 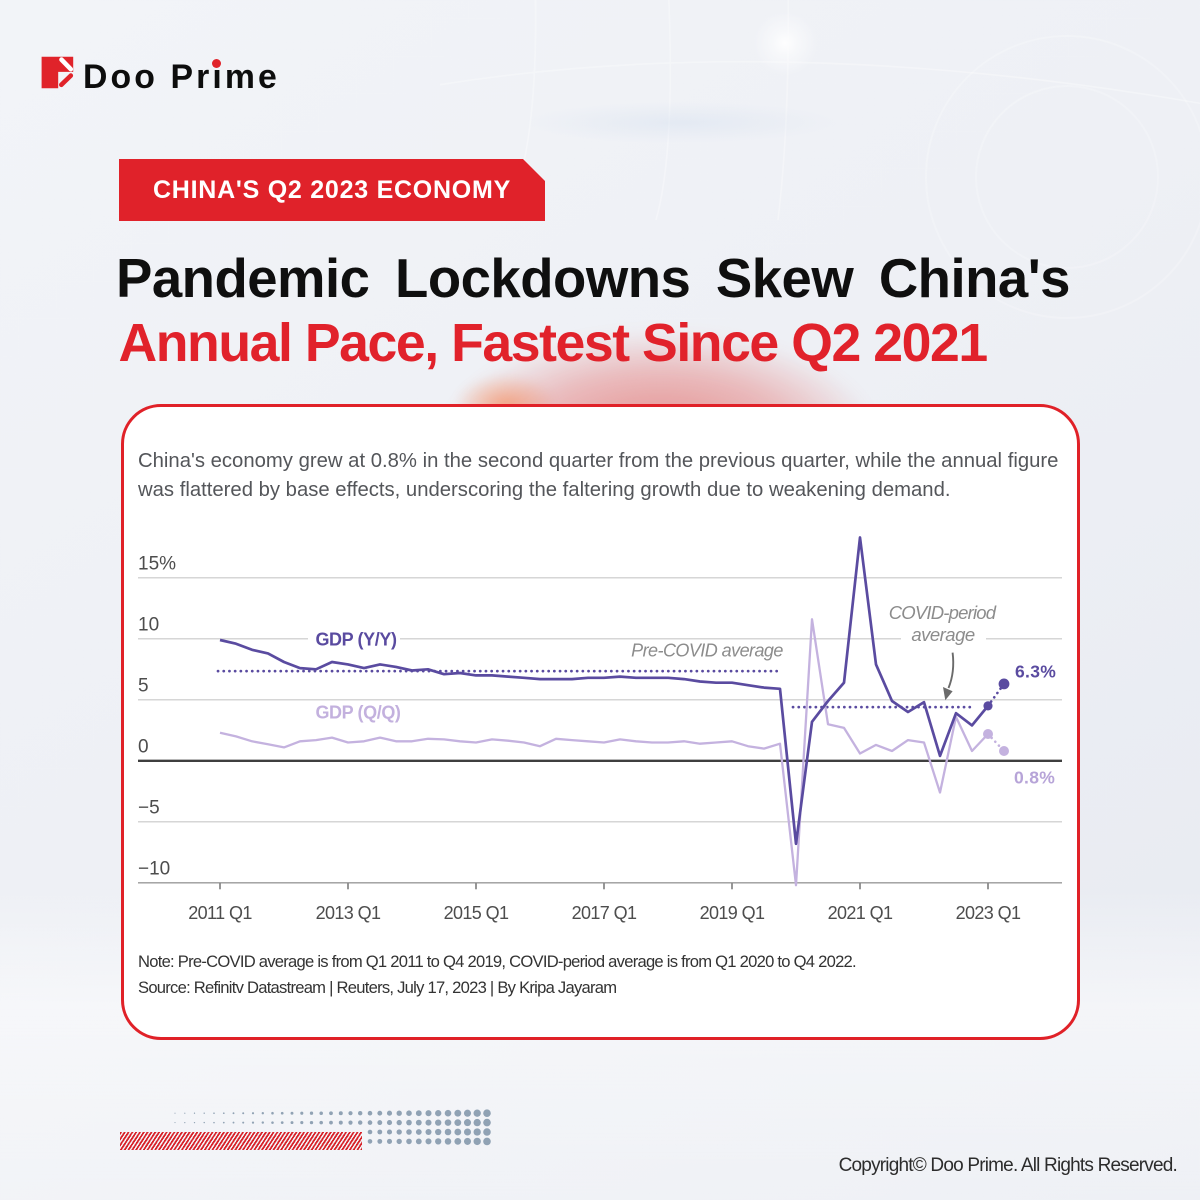 What do you see at coordinates (148, 624) in the screenshot?
I see `svg-text: 10` at bounding box center [148, 624].